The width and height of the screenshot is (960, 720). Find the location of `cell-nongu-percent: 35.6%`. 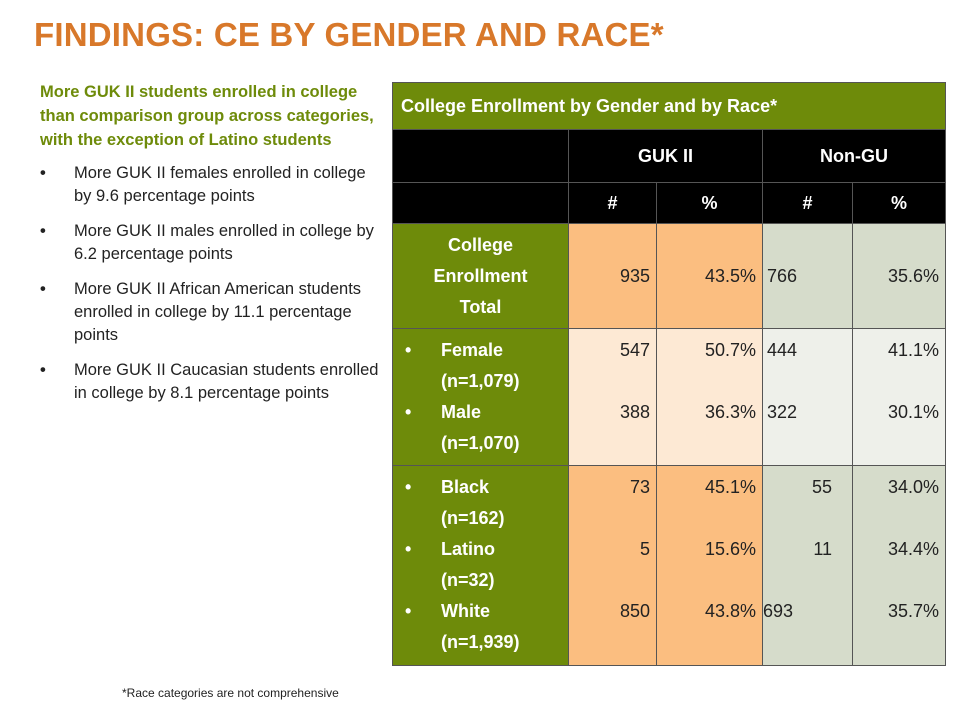

cell-nongu-percent: 35.6% is located at coordinates (899, 276).